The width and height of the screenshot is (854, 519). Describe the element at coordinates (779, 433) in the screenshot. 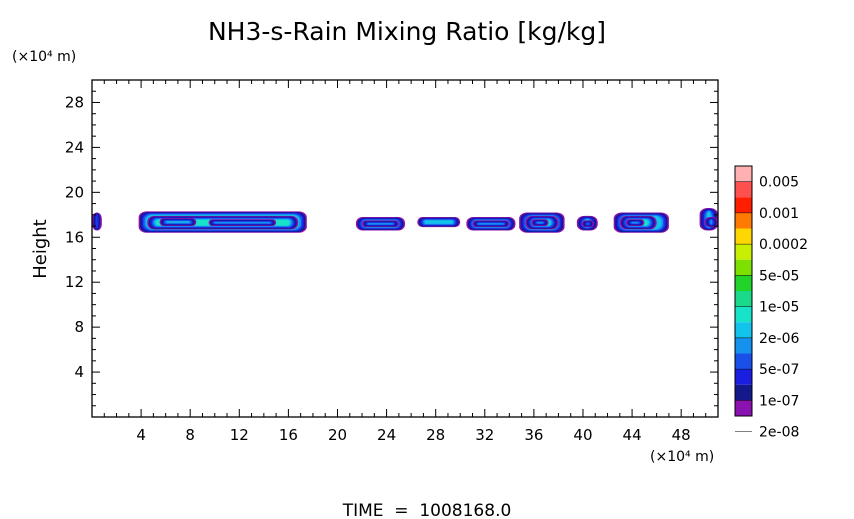

I see `colorbar-label: 2e-08` at that location.